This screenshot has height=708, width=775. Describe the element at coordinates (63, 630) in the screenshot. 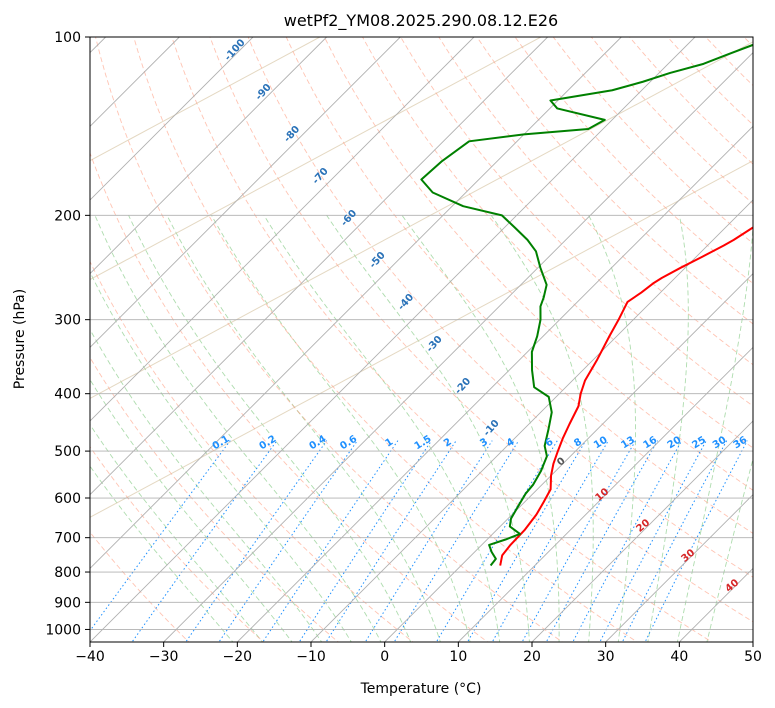

I see `y-tick-label: 1000` at that location.